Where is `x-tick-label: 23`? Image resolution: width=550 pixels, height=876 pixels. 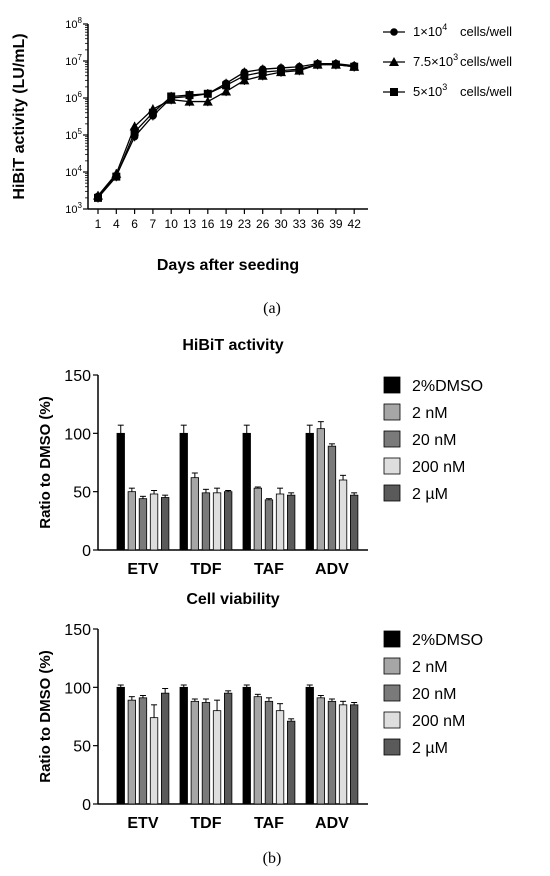 x-tick-label: 23 is located at coordinates (245, 224).